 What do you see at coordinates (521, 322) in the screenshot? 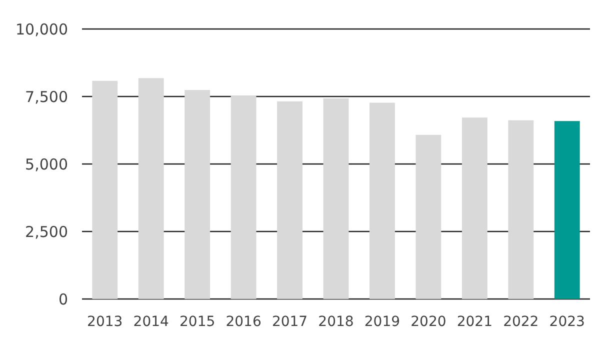
I see `x-tick-label: 2022` at bounding box center [521, 322].